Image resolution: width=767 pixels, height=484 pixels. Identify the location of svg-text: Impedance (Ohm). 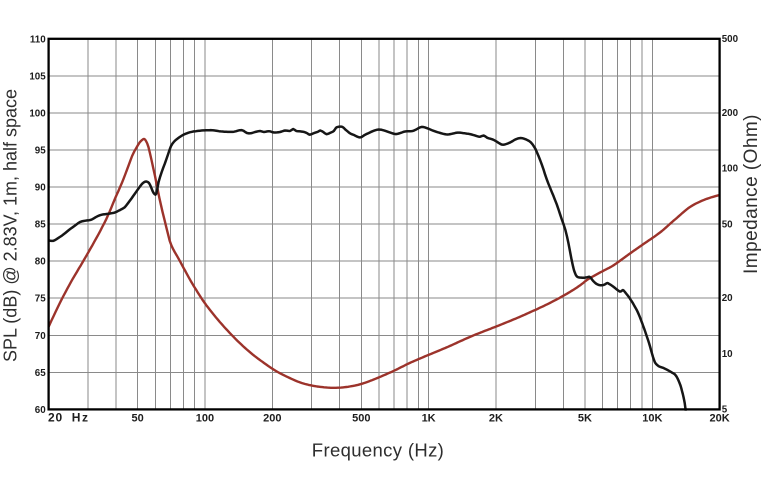
(751, 194).